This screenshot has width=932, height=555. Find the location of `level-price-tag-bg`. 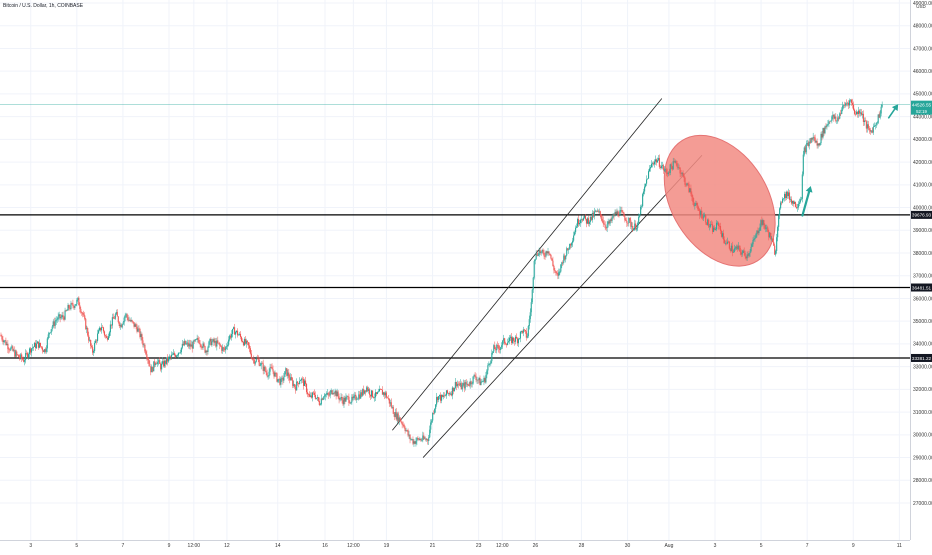

level-price-tag-bg is located at coordinates (921, 287).